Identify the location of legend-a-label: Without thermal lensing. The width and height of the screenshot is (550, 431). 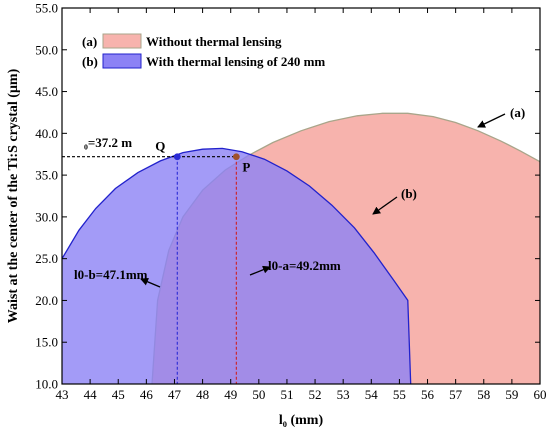
(214, 41).